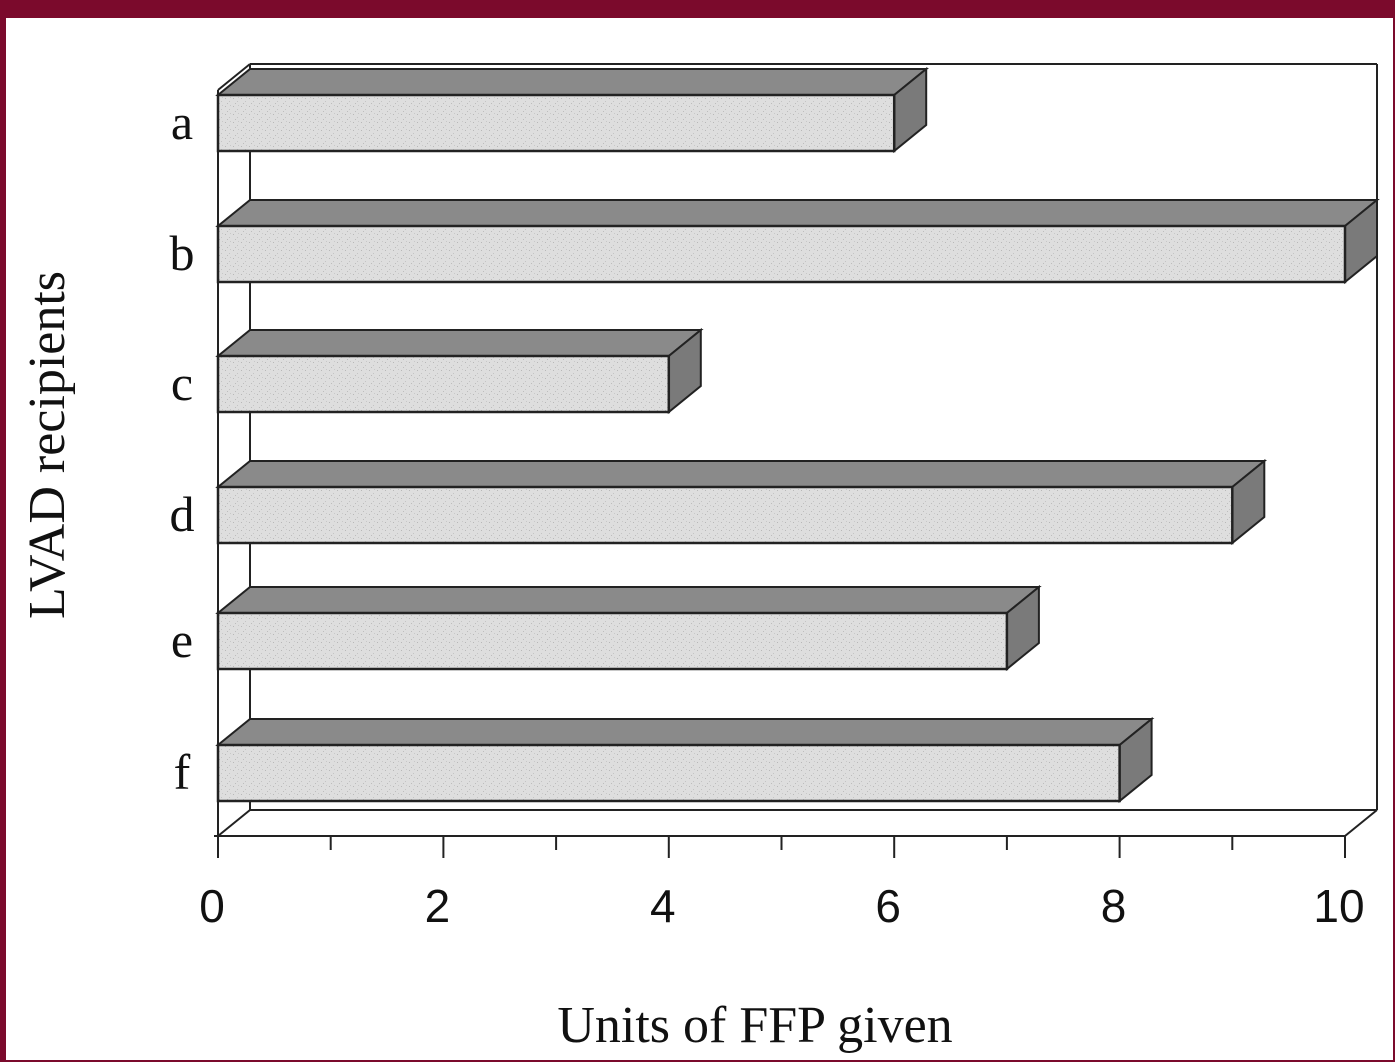 The height and width of the screenshot is (1062, 1395). What do you see at coordinates (182, 122) in the screenshot?
I see `category-label-a: a` at bounding box center [182, 122].